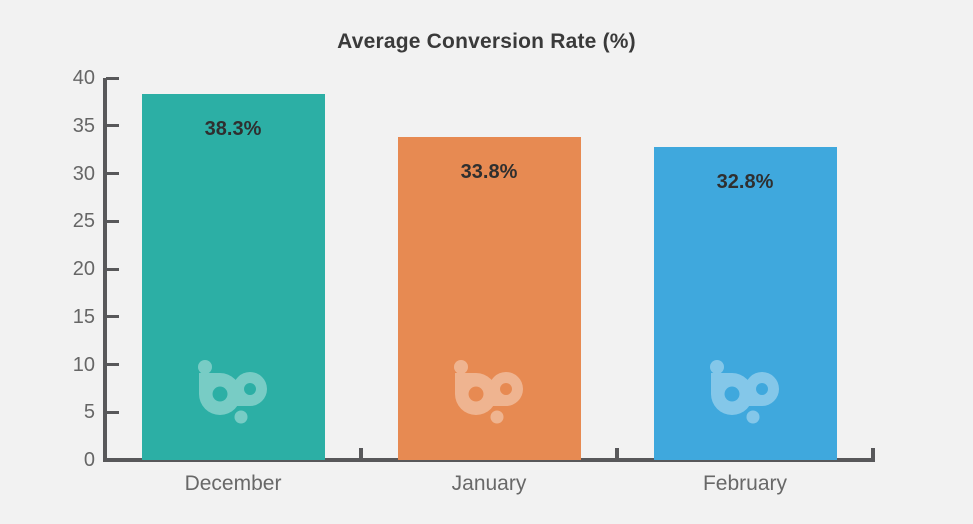 This screenshot has width=973, height=524. Describe the element at coordinates (83, 125) in the screenshot. I see `y-axis-tick-label: 35` at that location.